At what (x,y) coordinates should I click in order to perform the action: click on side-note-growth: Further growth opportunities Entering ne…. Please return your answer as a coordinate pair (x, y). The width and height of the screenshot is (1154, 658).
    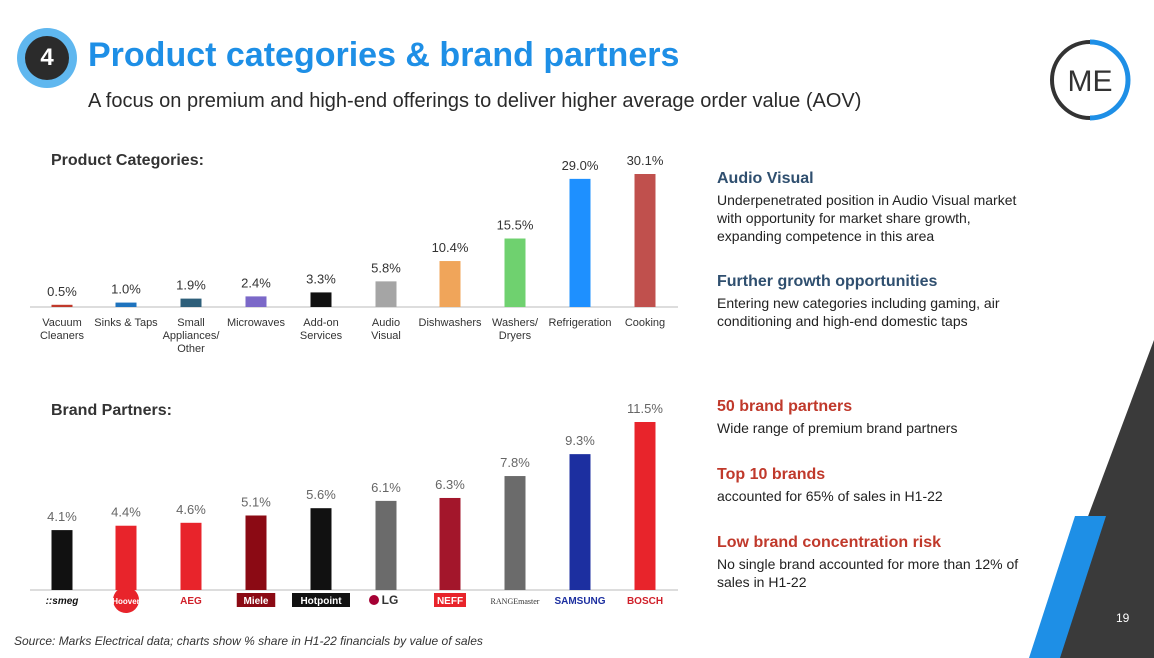
    Looking at the image, I should click on (877, 301).